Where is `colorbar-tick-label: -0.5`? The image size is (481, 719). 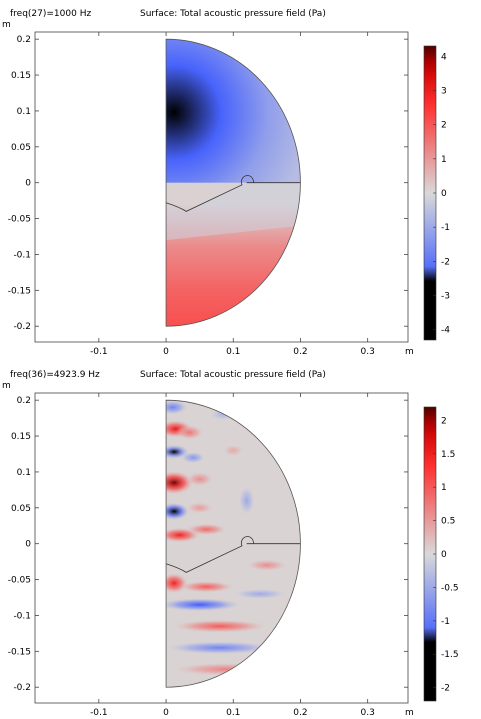 colorbar-tick-label: -0.5 is located at coordinates (450, 588).